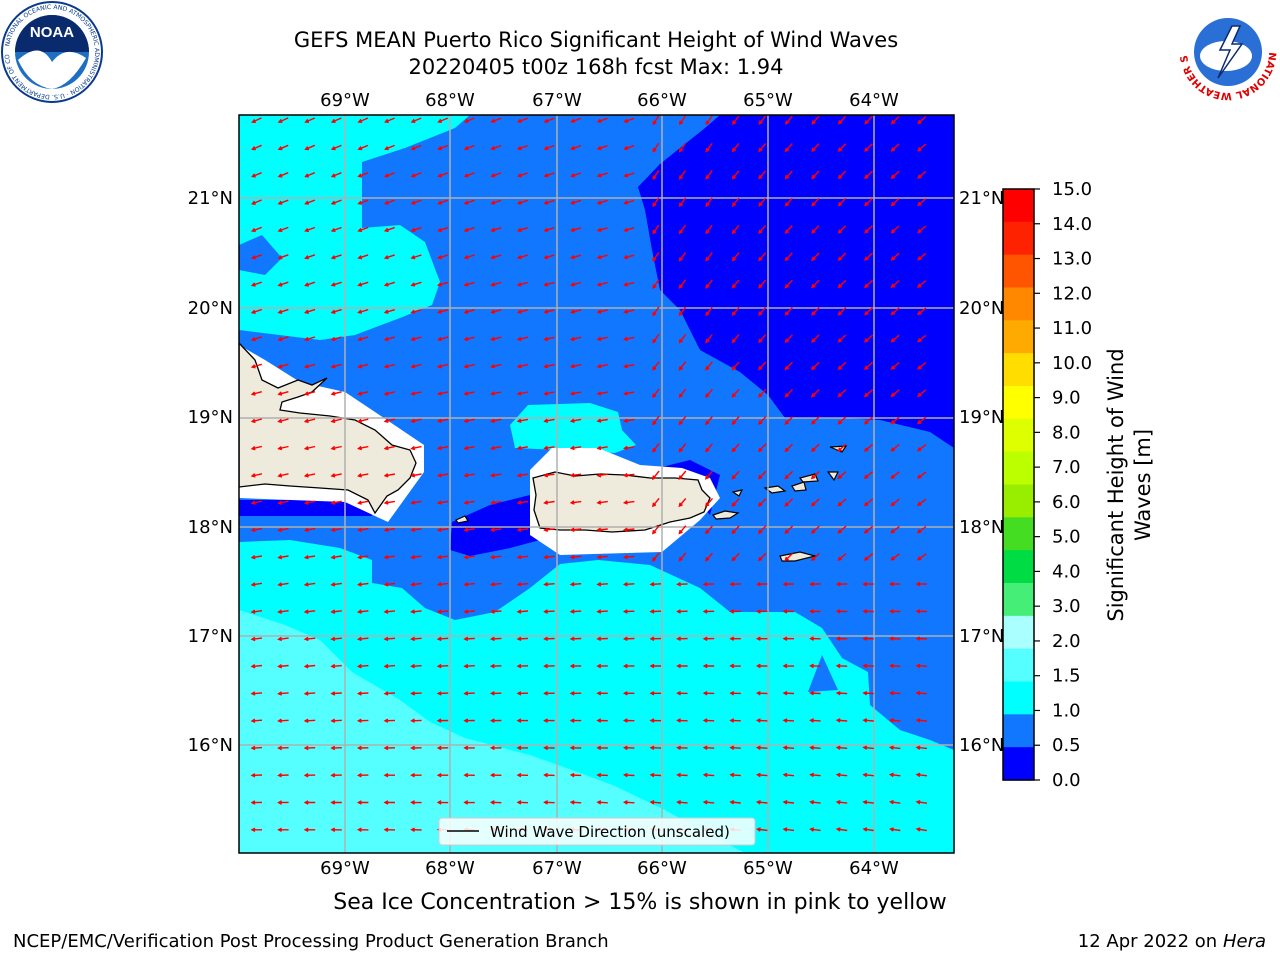  What do you see at coordinates (1066, 537) in the screenshot?
I see `colorbar-tick-label: 5.0` at bounding box center [1066, 537].